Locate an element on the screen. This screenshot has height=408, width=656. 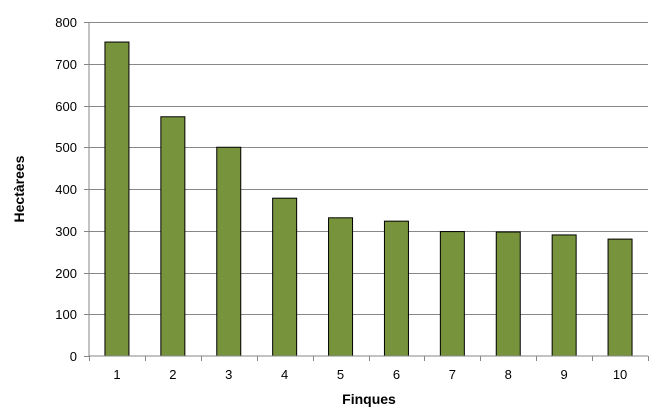
x-tick-label: 4 is located at coordinates (284, 374).